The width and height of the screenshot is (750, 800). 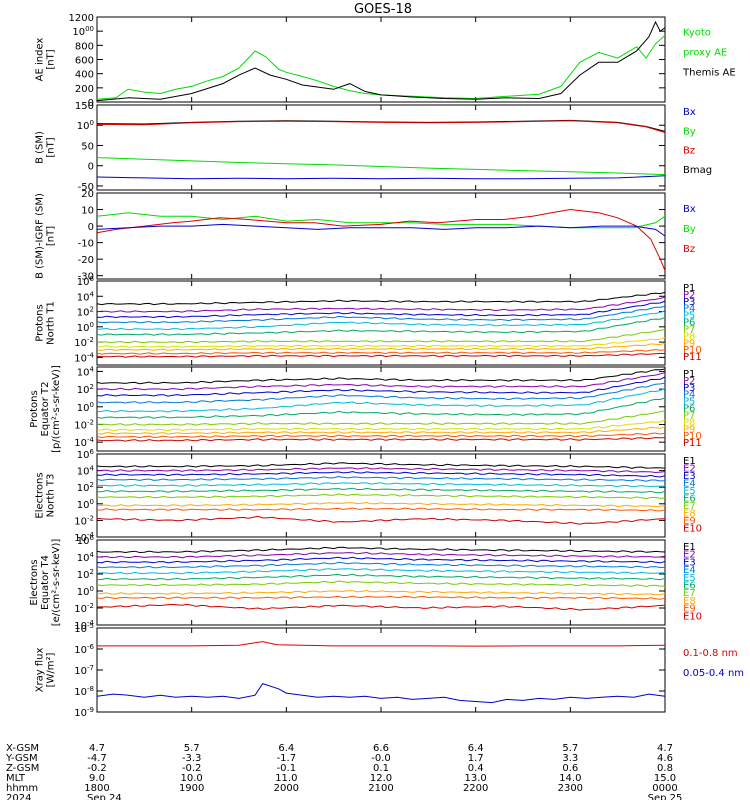 I want to click on x-axis-value: 14.0, so click(x=570, y=778).